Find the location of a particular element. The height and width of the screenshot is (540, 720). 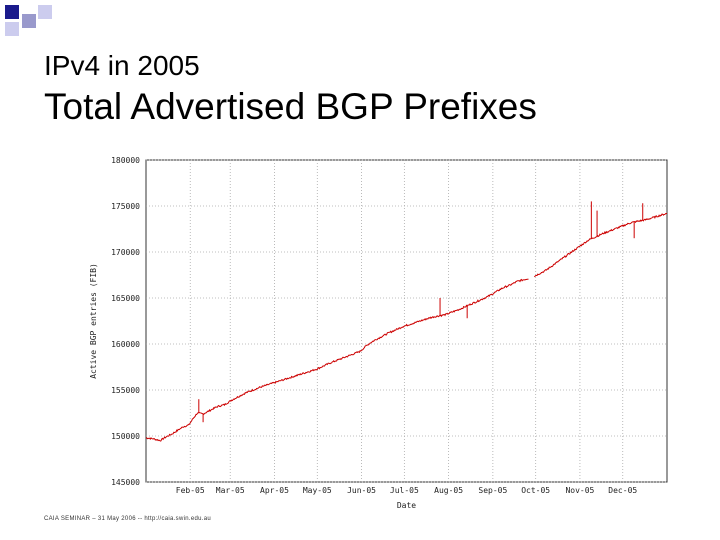

bullet-square-light is located at coordinates (45, 12).